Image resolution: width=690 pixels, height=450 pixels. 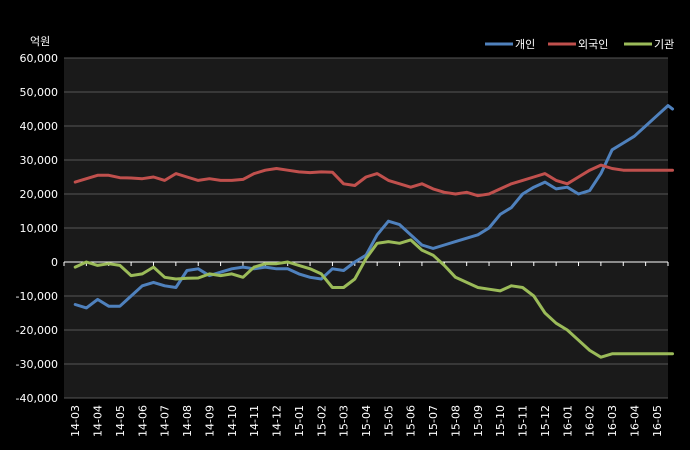 What do you see at coordinates (120, 421) in the screenshot?
I see `x-tick-label: 14-05` at bounding box center [120, 421].